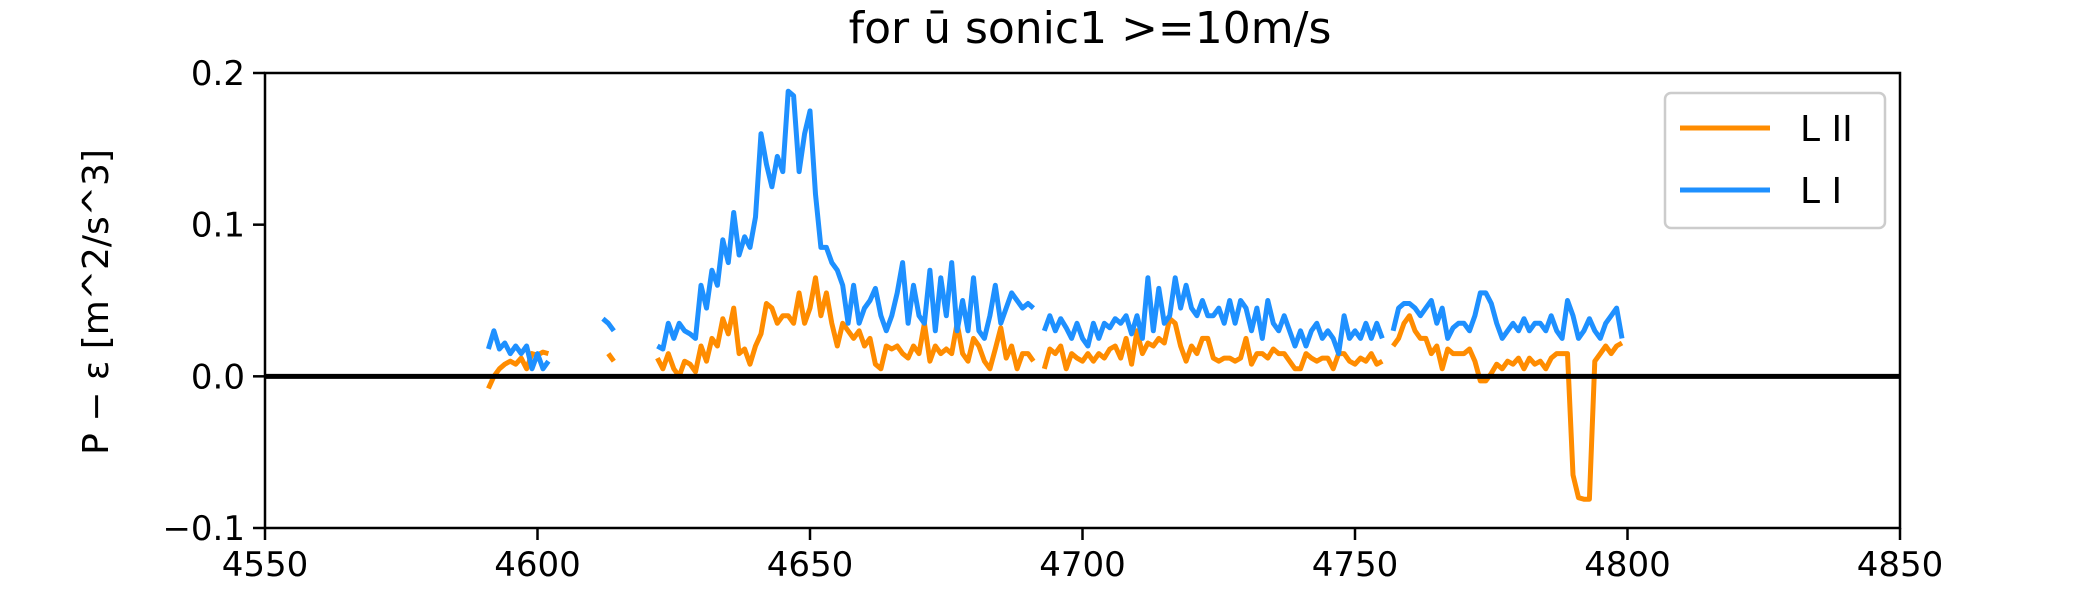 Image resolution: width=2100 pixels, height=600 pixels. I want to click on legend-label: L I, so click(1821, 191).